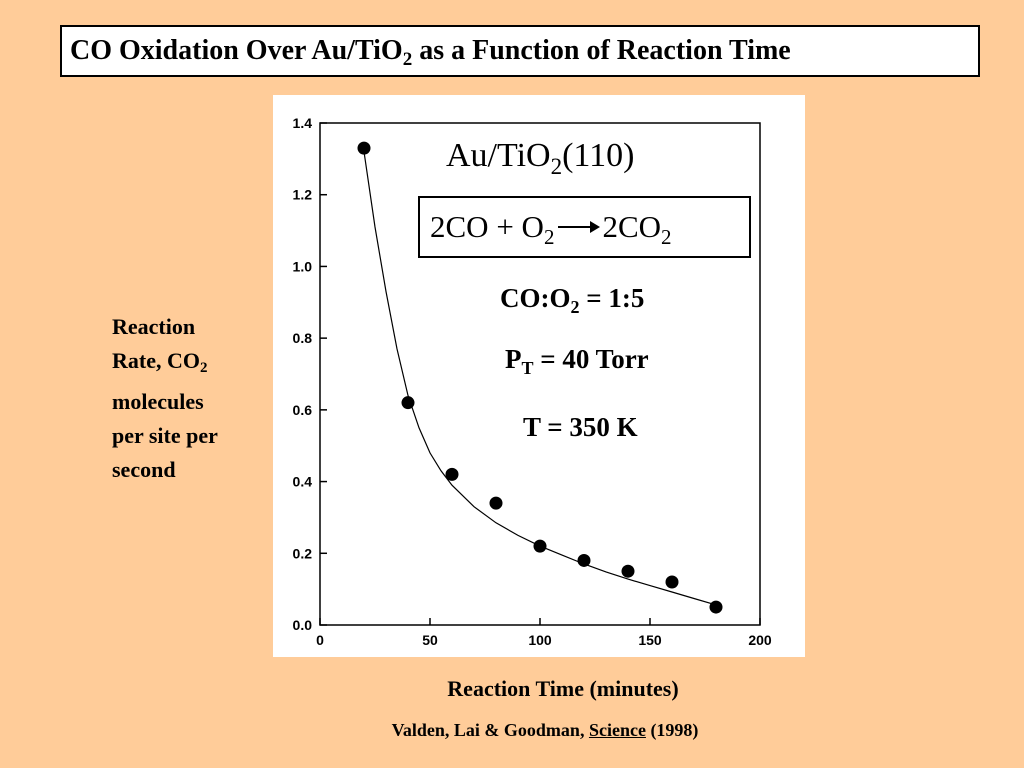 The height and width of the screenshot is (768, 1024). I want to click on y-tick-label: 1.0, so click(303, 266).